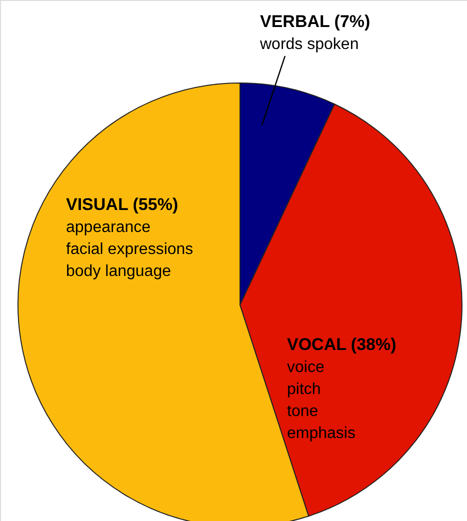 The image size is (467, 521). Describe the element at coordinates (309, 44) in the screenshot. I see `text: words spoken` at that location.